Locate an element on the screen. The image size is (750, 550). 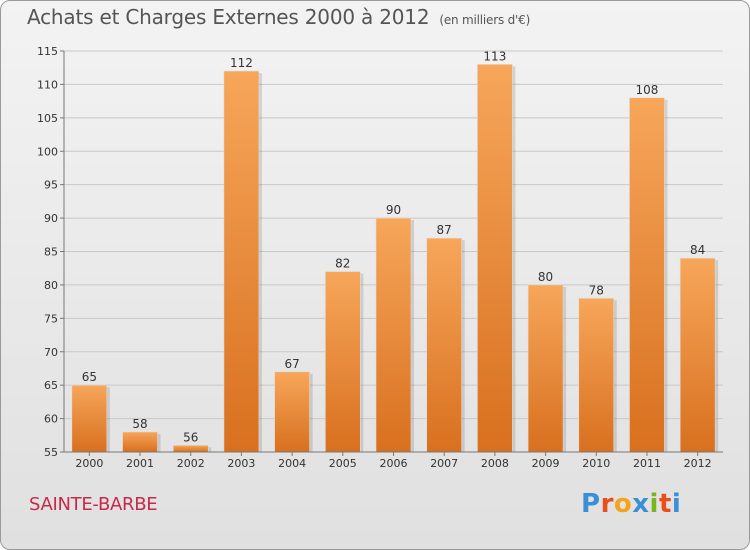
data-label: 90 is located at coordinates (393, 210).